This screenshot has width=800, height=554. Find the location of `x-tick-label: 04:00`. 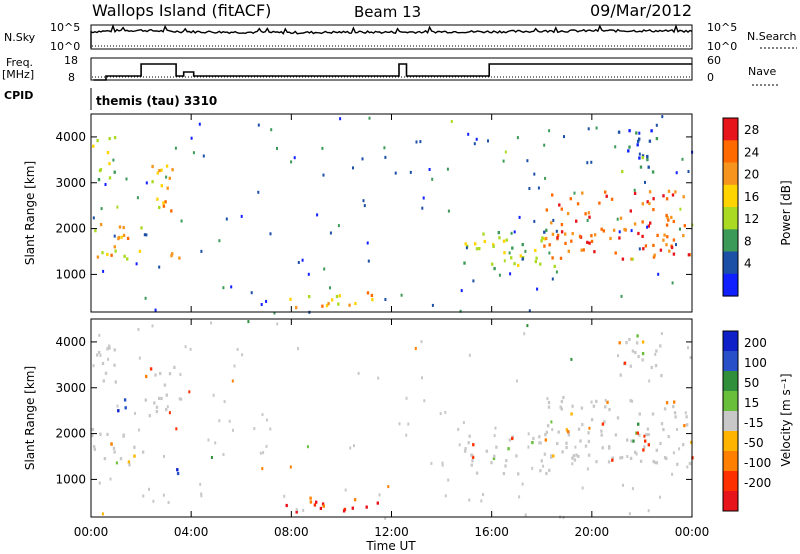

x-tick-label: 04:00 is located at coordinates (191, 532).